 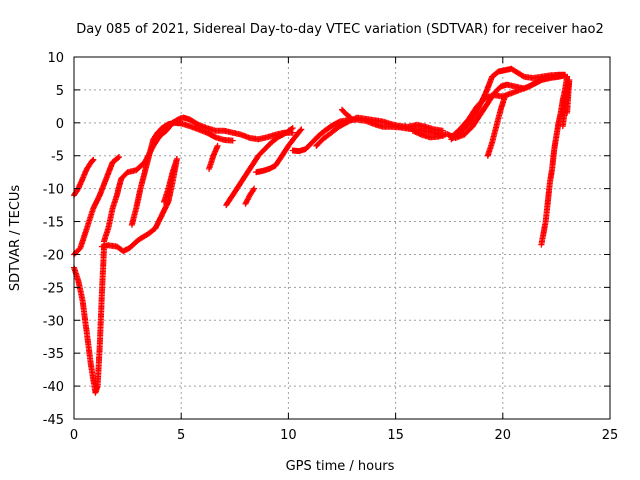 I want to click on series-track-e, so click(x=198, y=179).